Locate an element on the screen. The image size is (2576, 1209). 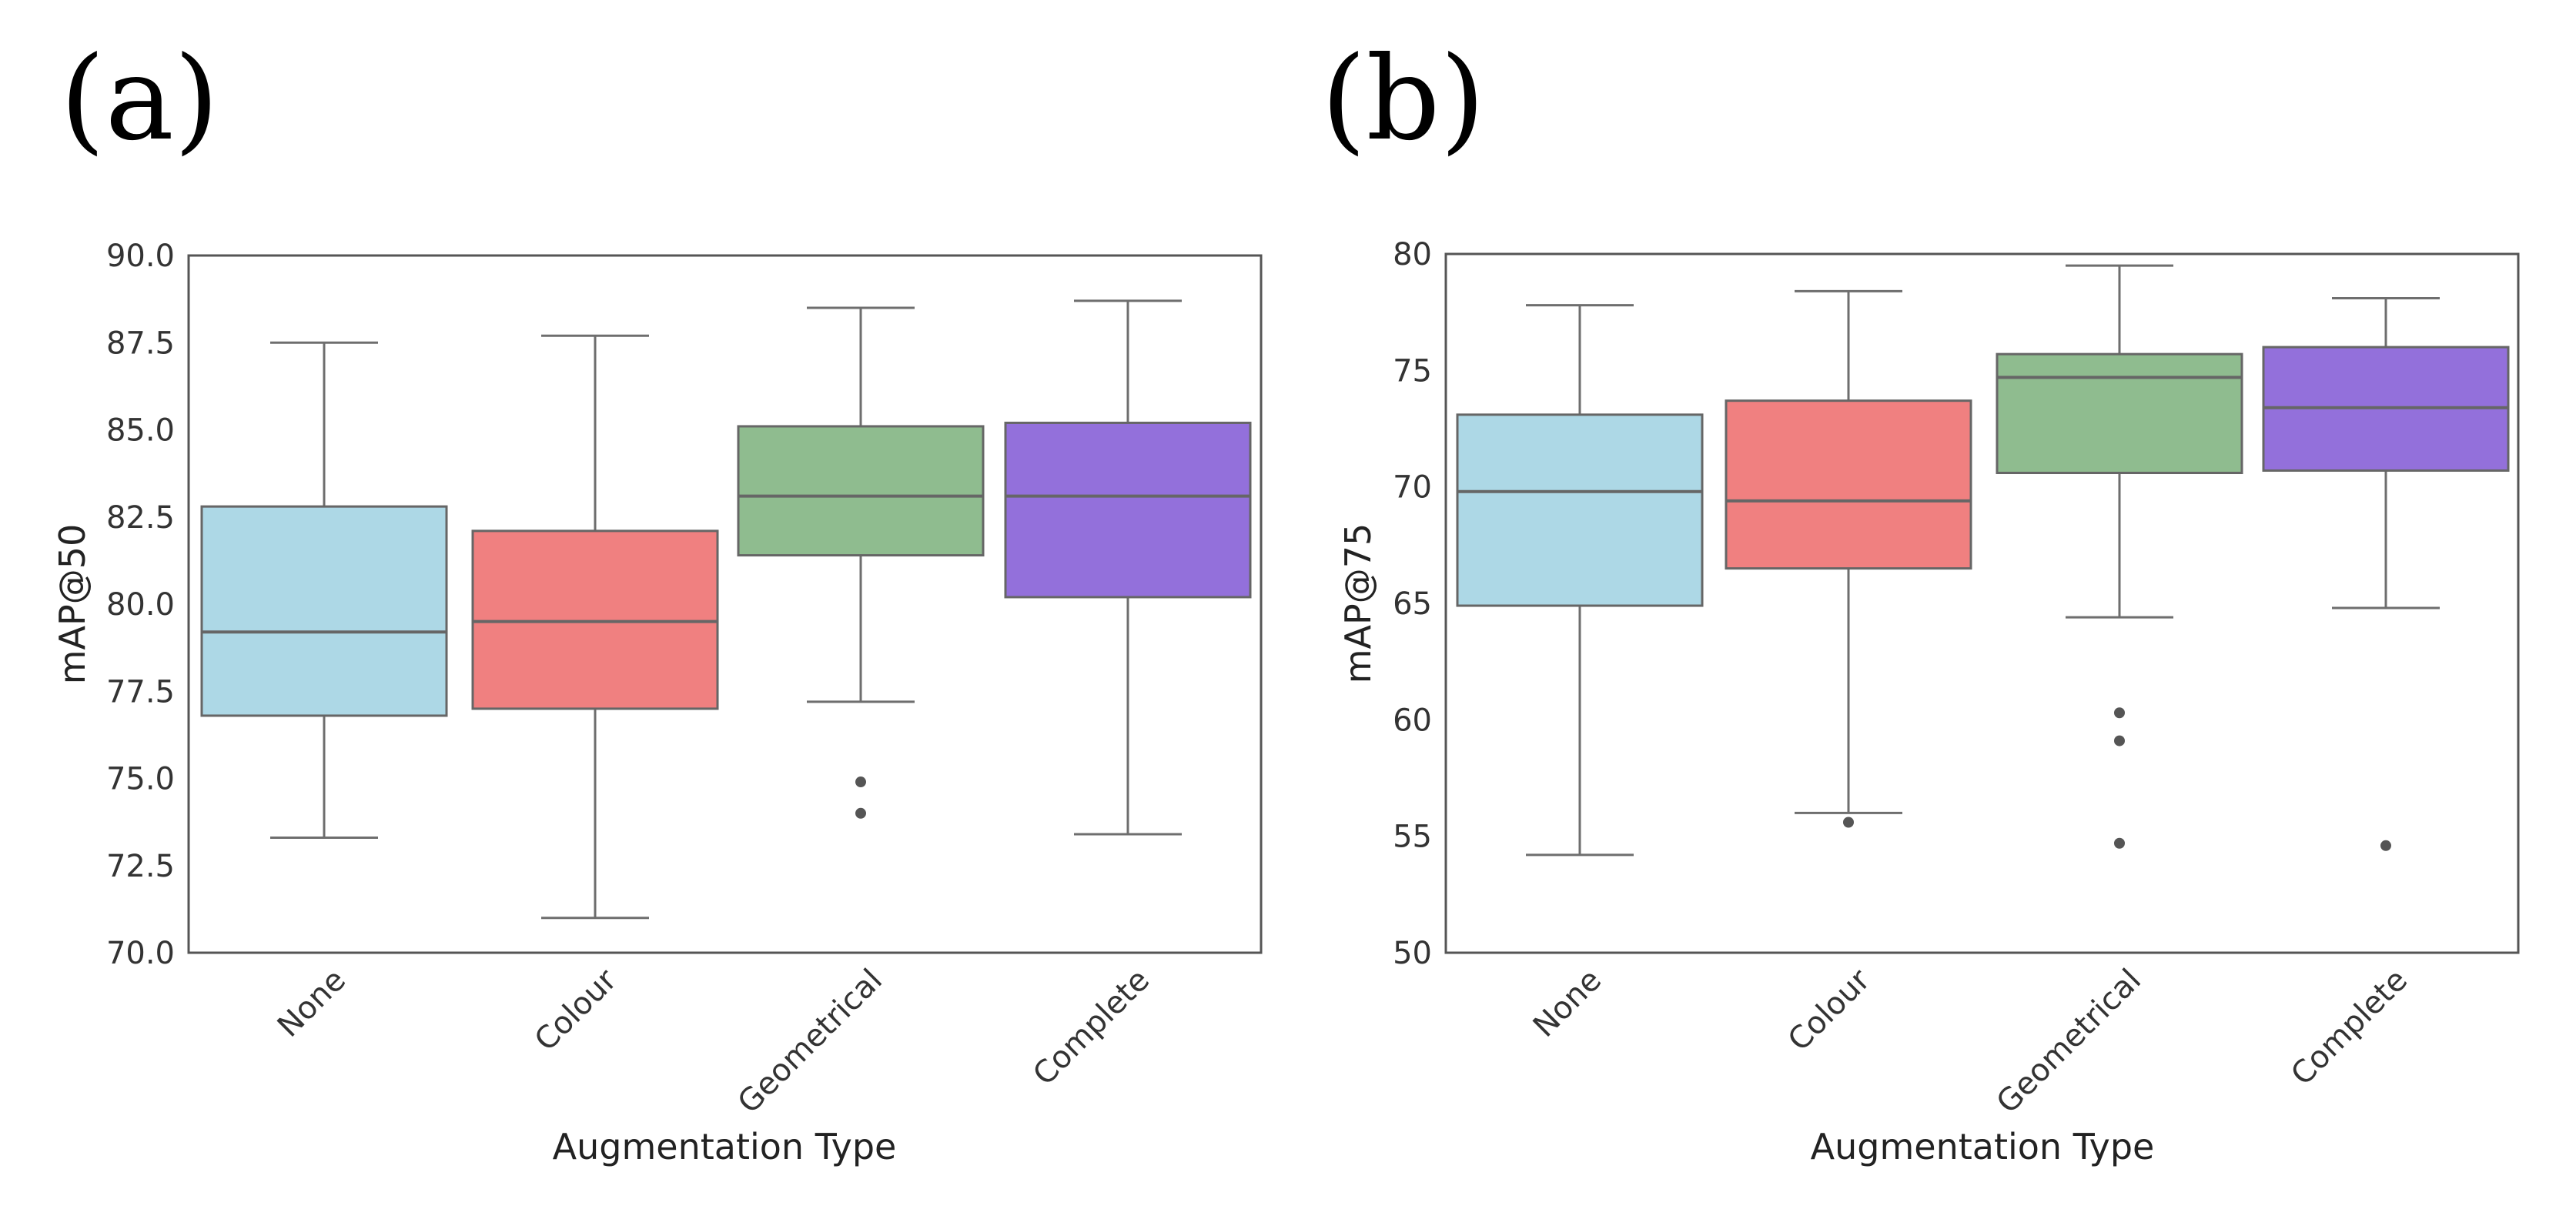
panel-b-y-tick-label: 70 is located at coordinates (1413, 488).